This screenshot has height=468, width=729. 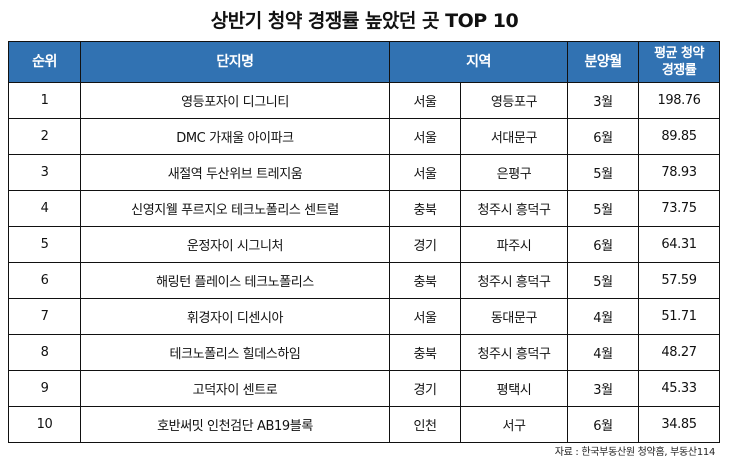 What do you see at coordinates (44, 136) in the screenshot?
I see `cell-rank: 2` at bounding box center [44, 136].